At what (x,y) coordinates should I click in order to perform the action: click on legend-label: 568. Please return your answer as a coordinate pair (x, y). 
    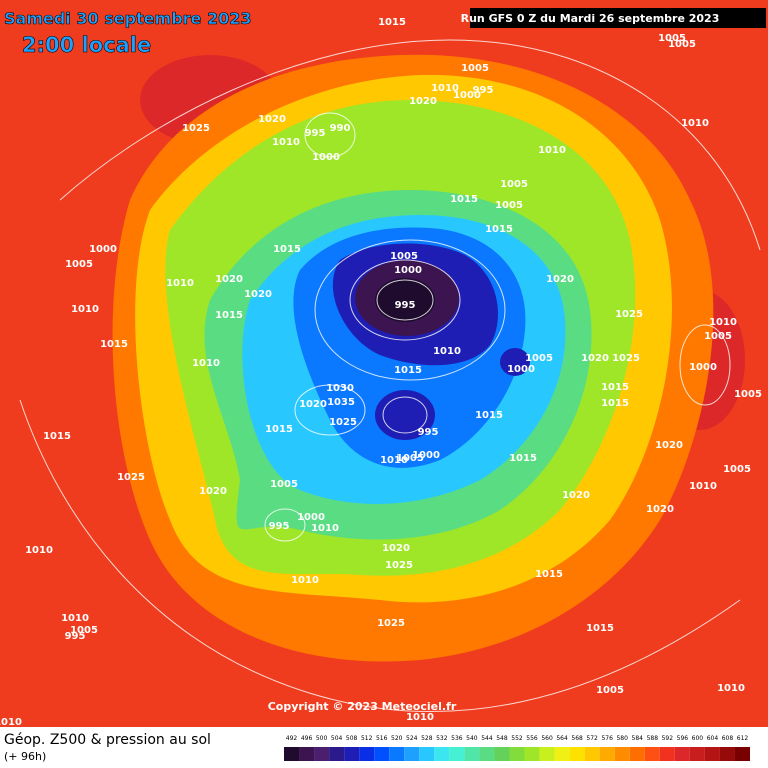
    Looking at the image, I should click on (577, 738).